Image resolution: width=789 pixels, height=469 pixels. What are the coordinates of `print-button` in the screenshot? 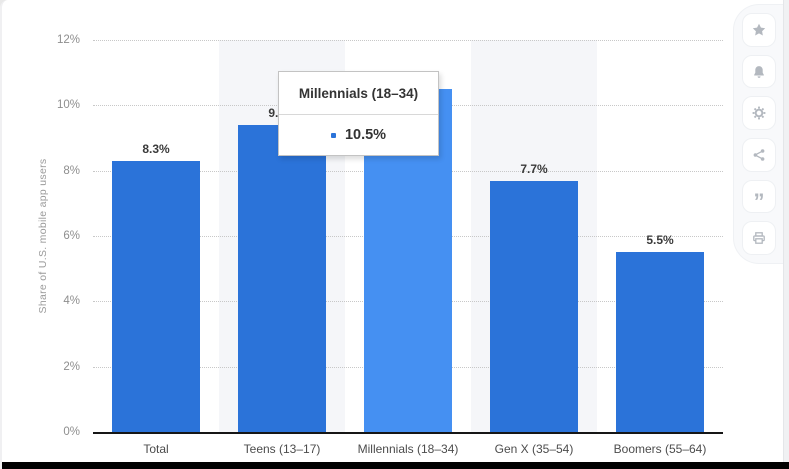 It's located at (759, 238).